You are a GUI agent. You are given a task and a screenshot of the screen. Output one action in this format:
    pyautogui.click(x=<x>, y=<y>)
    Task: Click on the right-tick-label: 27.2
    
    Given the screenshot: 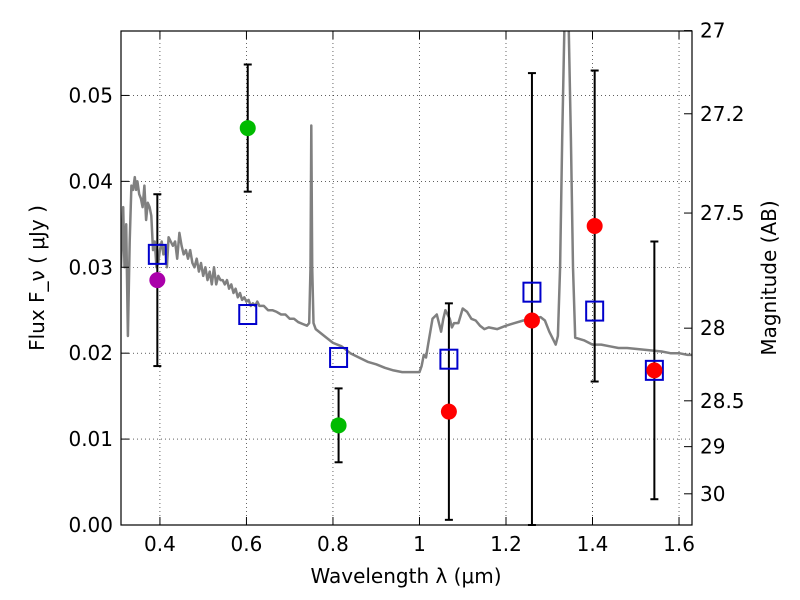 What is the action you would take?
    pyautogui.click(x=722, y=114)
    